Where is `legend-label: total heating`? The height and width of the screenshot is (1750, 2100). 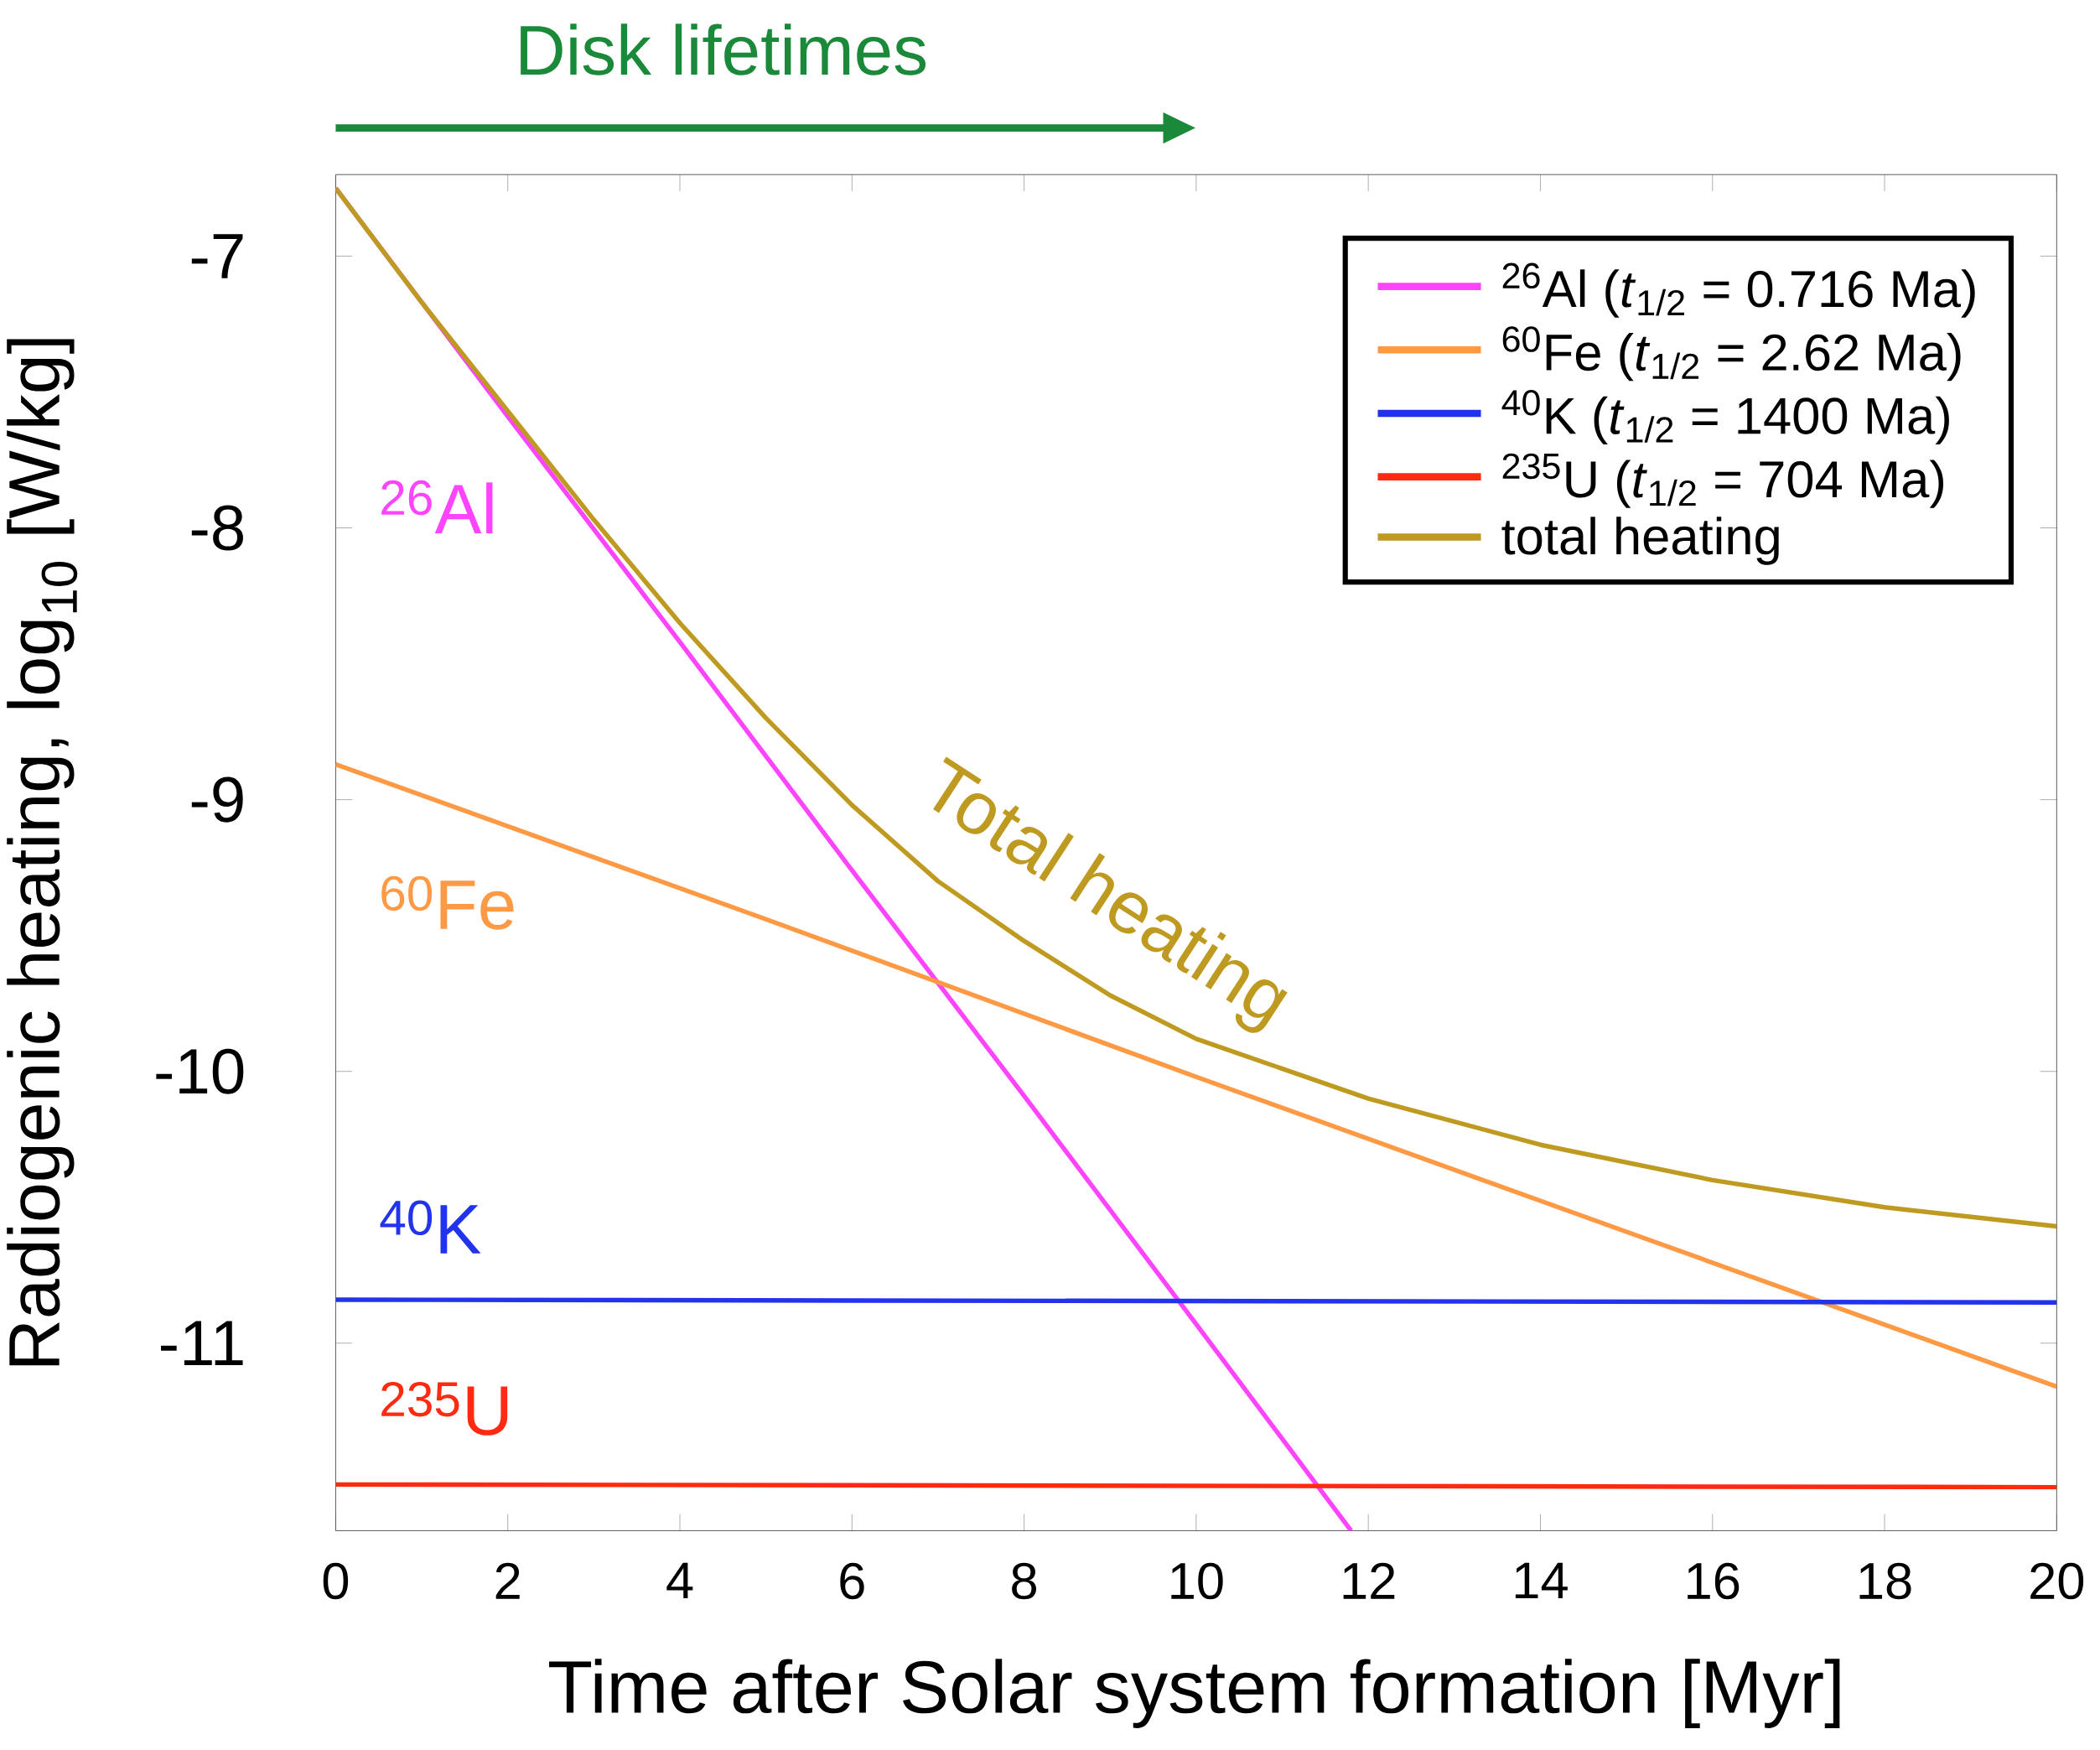 legend-label: total heating is located at coordinates (1640, 541).